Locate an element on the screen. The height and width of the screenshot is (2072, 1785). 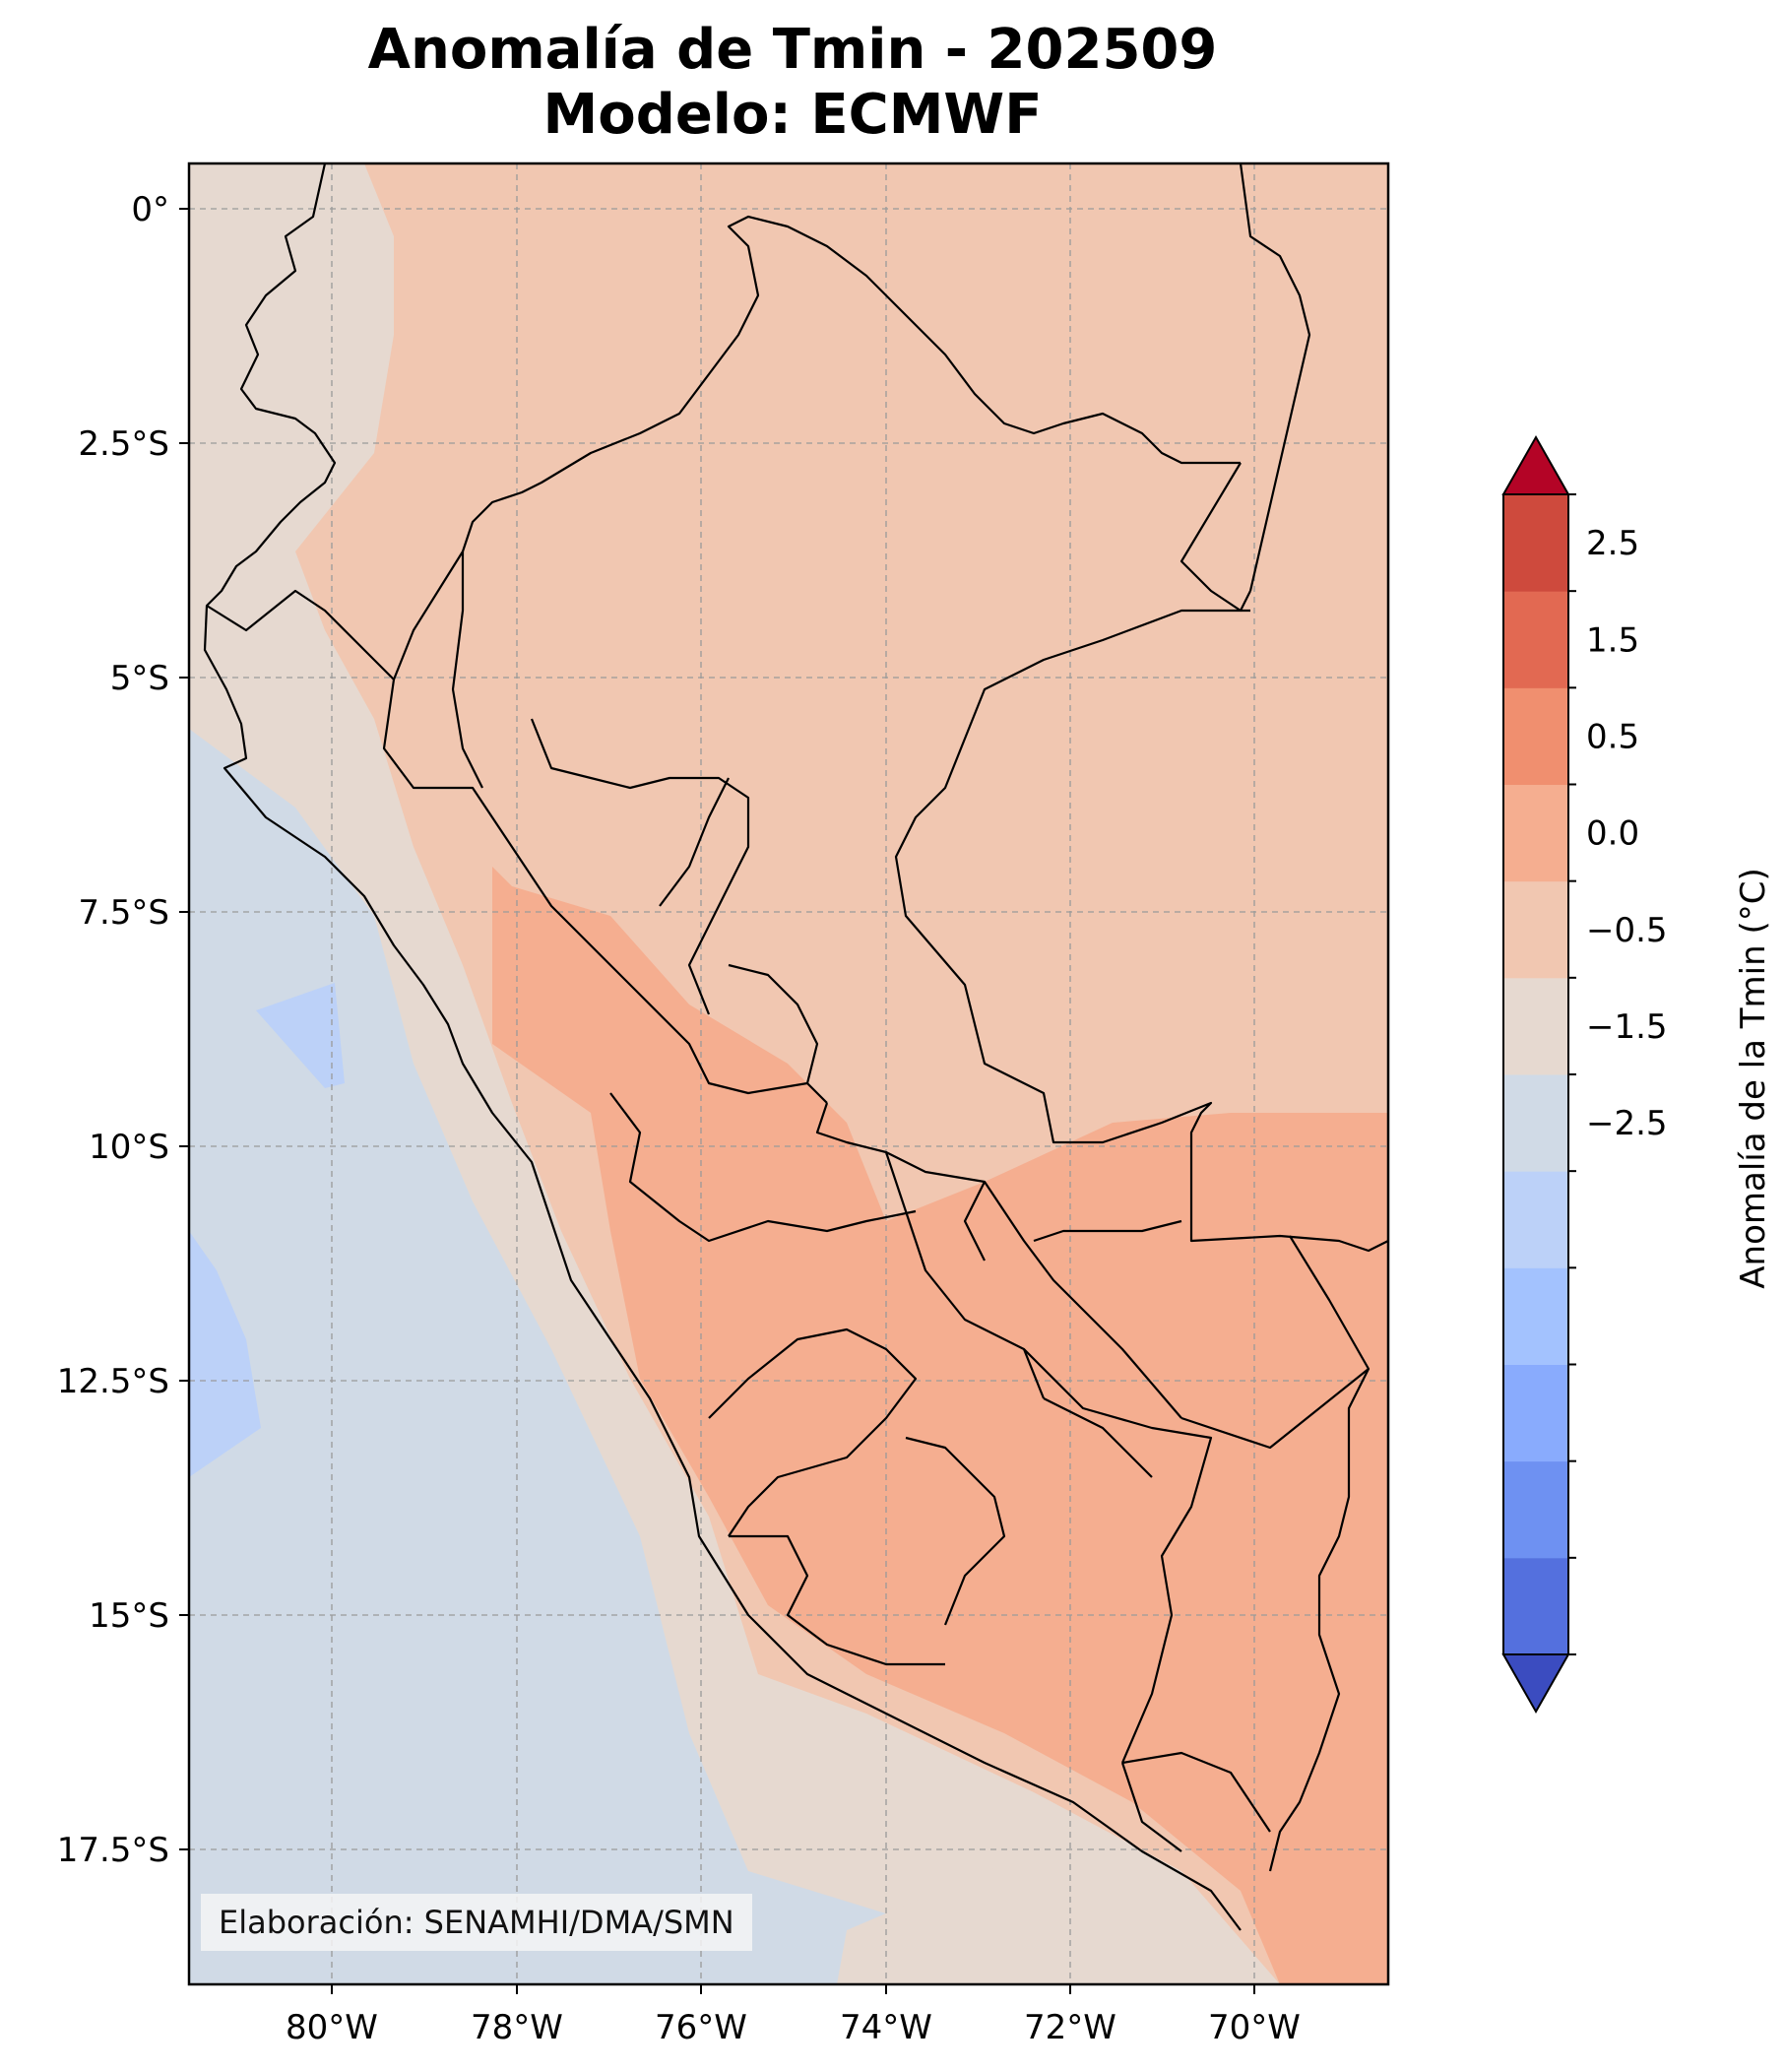
colorbar-tick-label: 0.0 is located at coordinates (1612, 834).